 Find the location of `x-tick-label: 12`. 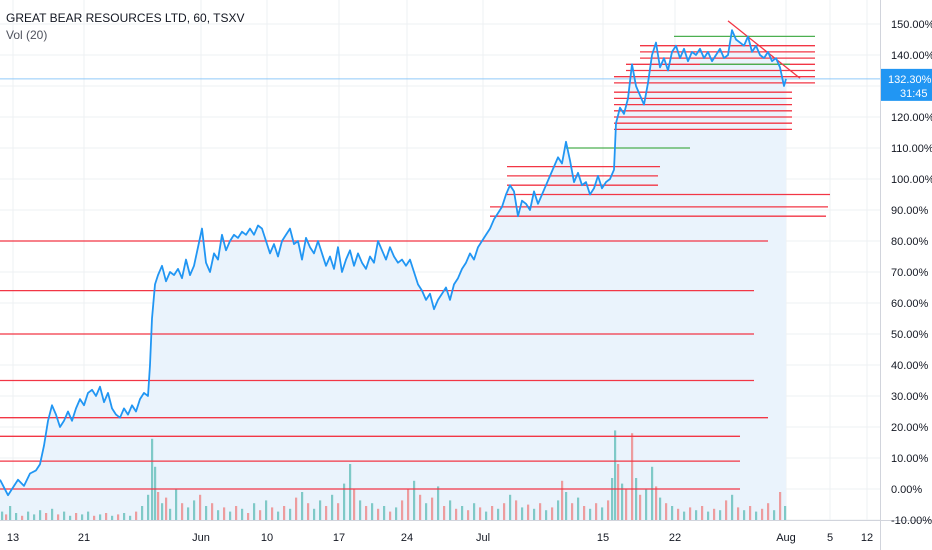

x-tick-label: 12 is located at coordinates (867, 538).